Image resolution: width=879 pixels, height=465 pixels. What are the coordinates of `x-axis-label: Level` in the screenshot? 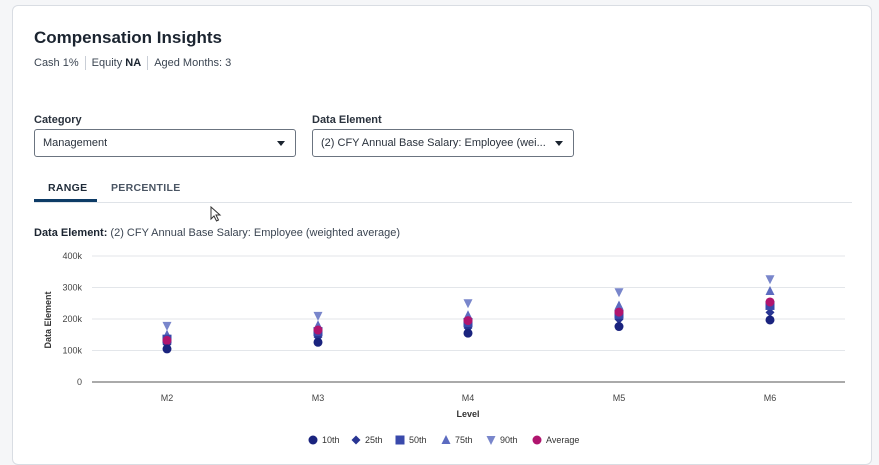 It's located at (467, 414).